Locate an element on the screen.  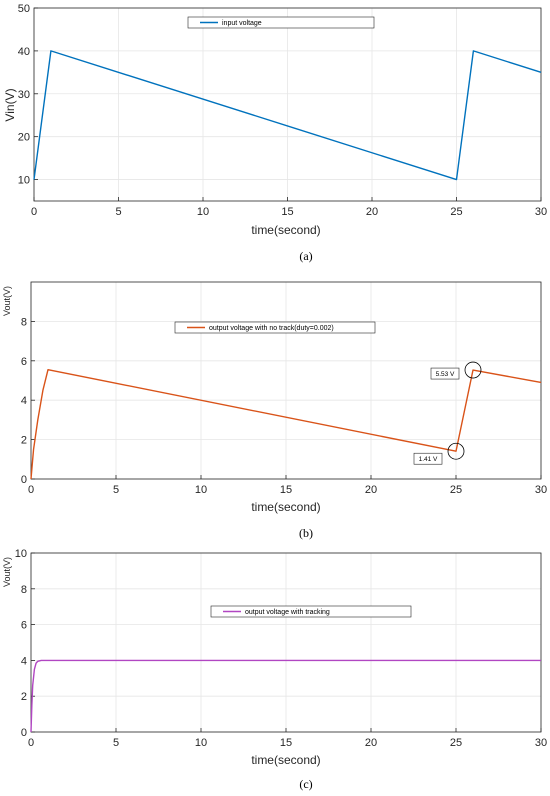
figure-caption: (a) is located at coordinates (305, 256).